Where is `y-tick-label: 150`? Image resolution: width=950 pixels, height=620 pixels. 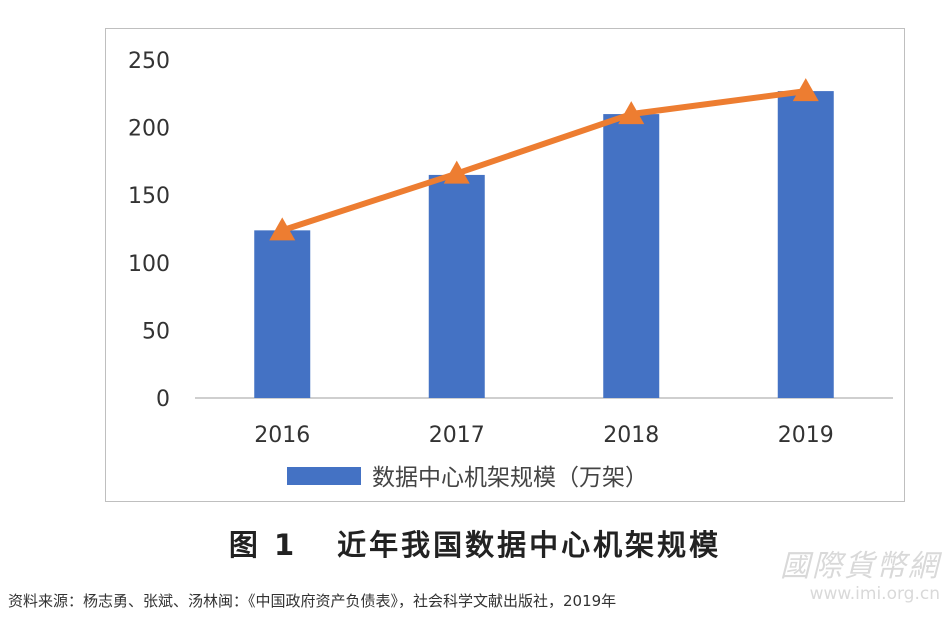 y-tick-label: 150 is located at coordinates (149, 196).